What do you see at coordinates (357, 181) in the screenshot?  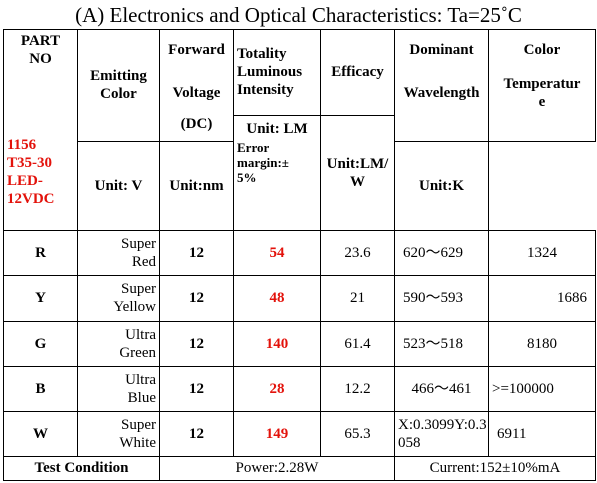 I see `header-unit-lmw-line2: W` at bounding box center [357, 181].